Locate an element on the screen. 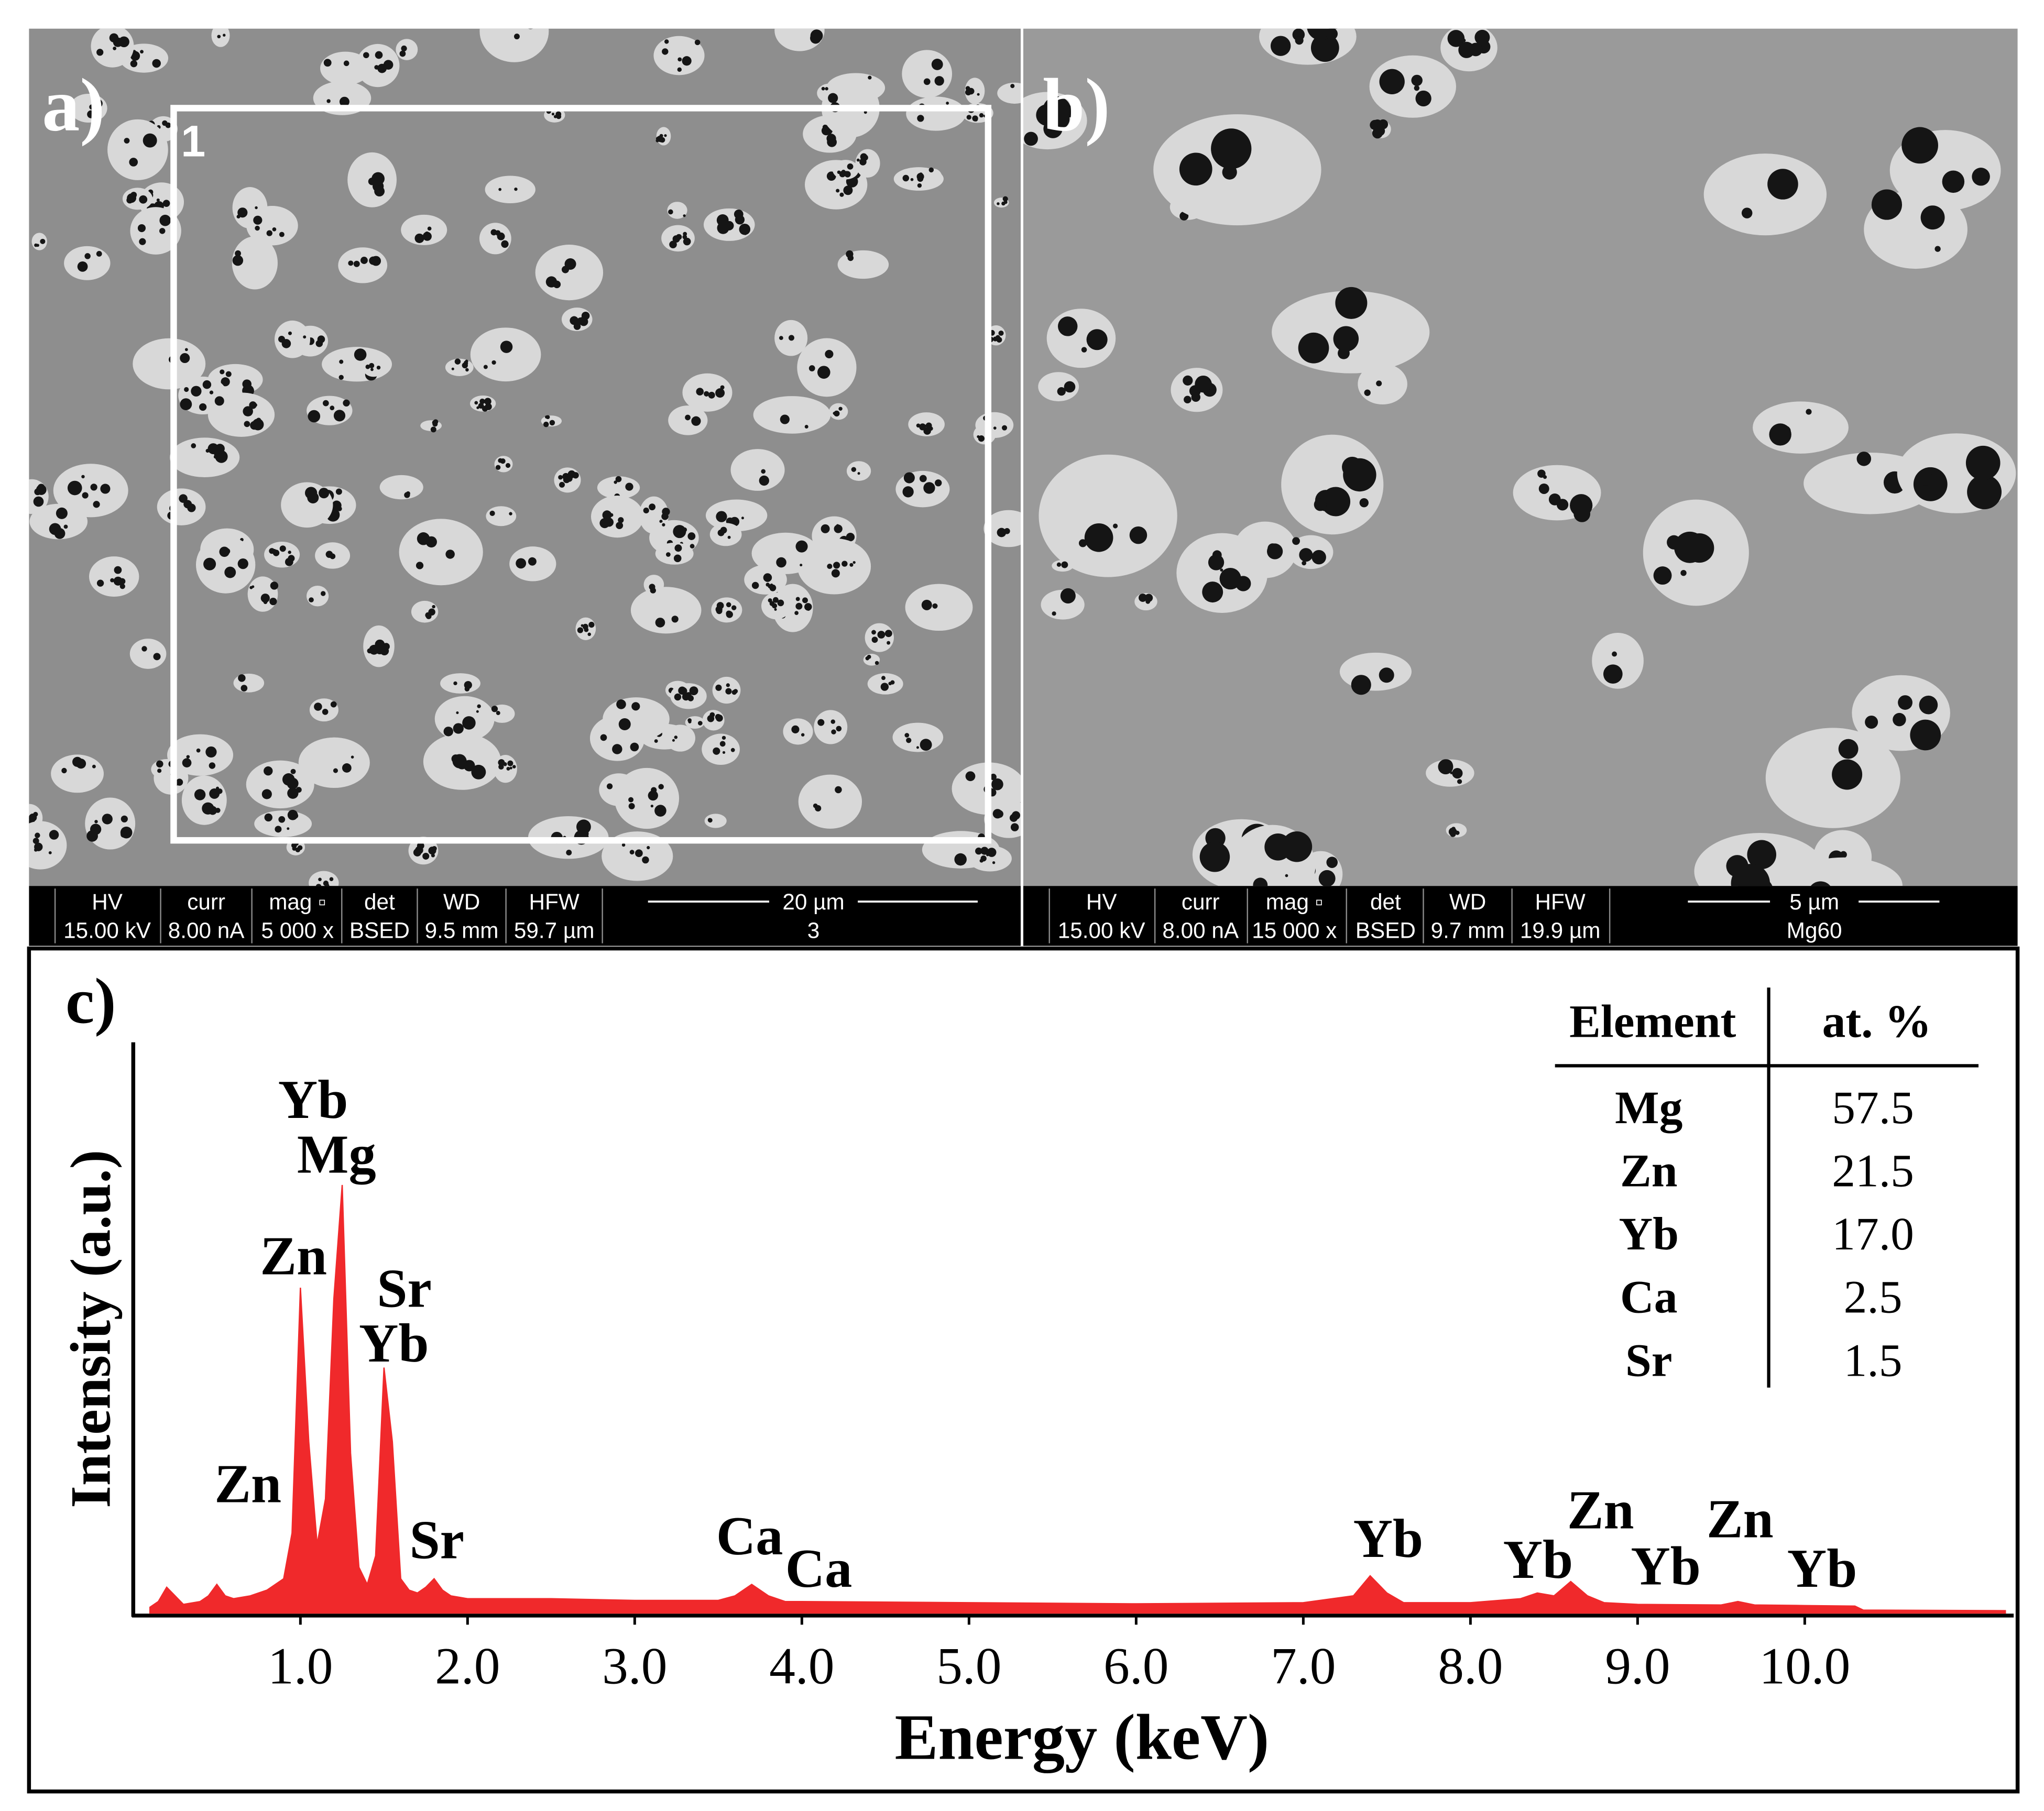 This screenshot has height=1811, width=2044. info-value: 15 000 x is located at coordinates (1294, 930).